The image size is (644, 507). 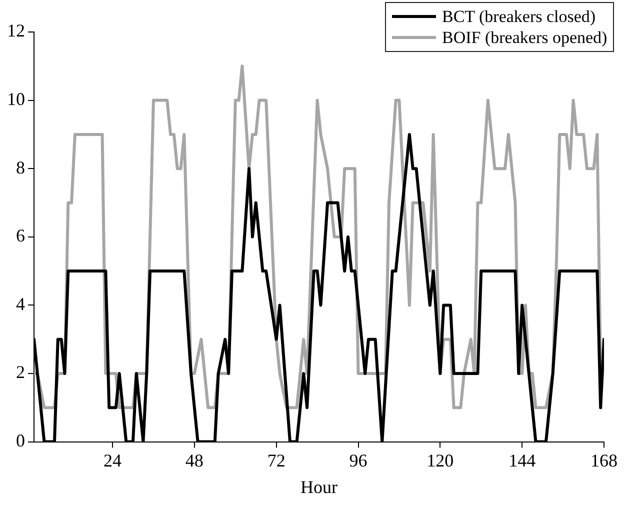 I want to click on y-tick-label: 0, so click(x=20, y=440).